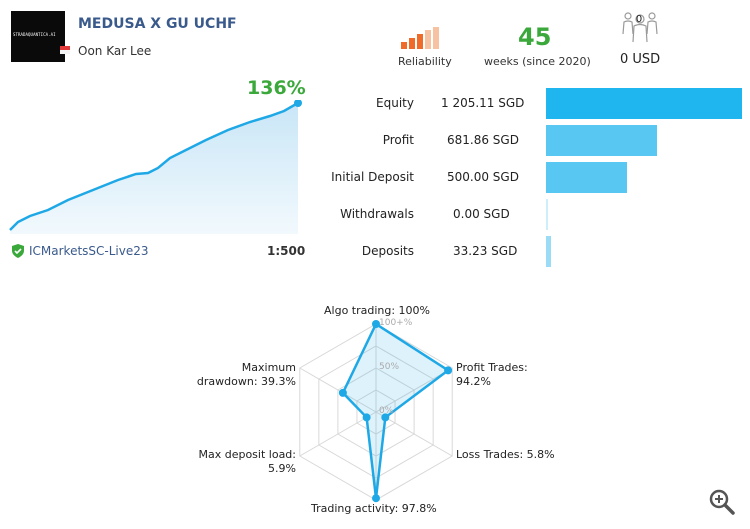  I want to click on verified-shield-icon, so click(18, 251).